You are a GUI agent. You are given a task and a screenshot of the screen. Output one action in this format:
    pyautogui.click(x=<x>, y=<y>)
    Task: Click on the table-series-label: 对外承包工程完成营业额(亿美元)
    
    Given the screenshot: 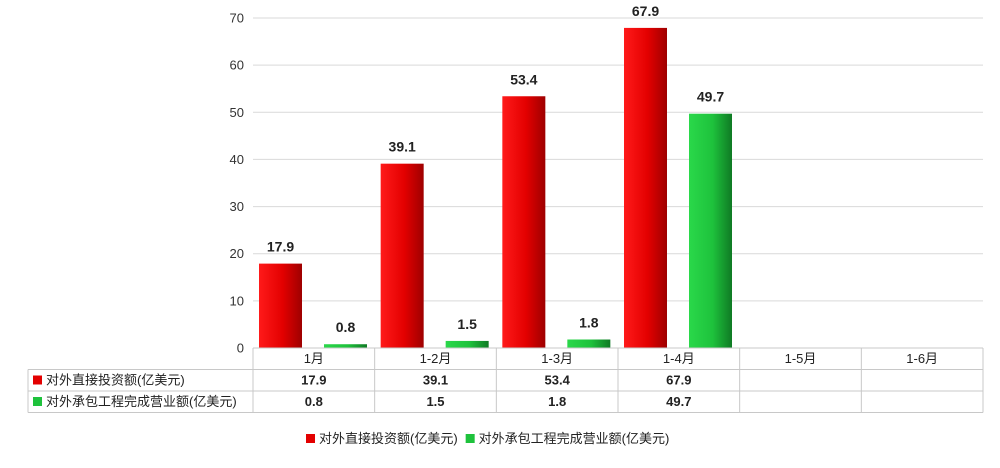 What is the action you would take?
    pyautogui.click(x=141, y=401)
    